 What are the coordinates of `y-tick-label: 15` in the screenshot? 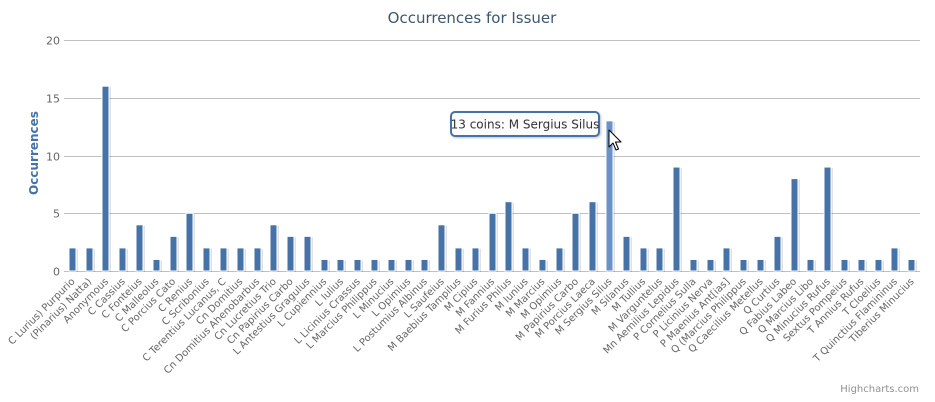 It's located at (53, 99).